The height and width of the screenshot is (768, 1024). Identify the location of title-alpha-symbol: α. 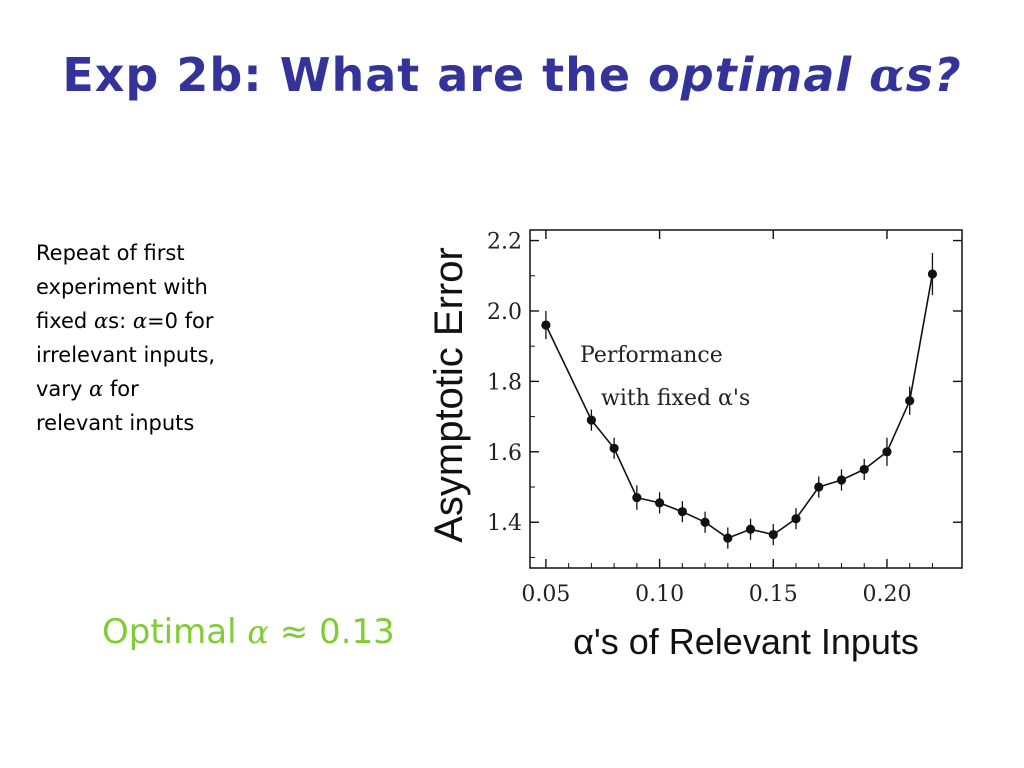
(887, 75).